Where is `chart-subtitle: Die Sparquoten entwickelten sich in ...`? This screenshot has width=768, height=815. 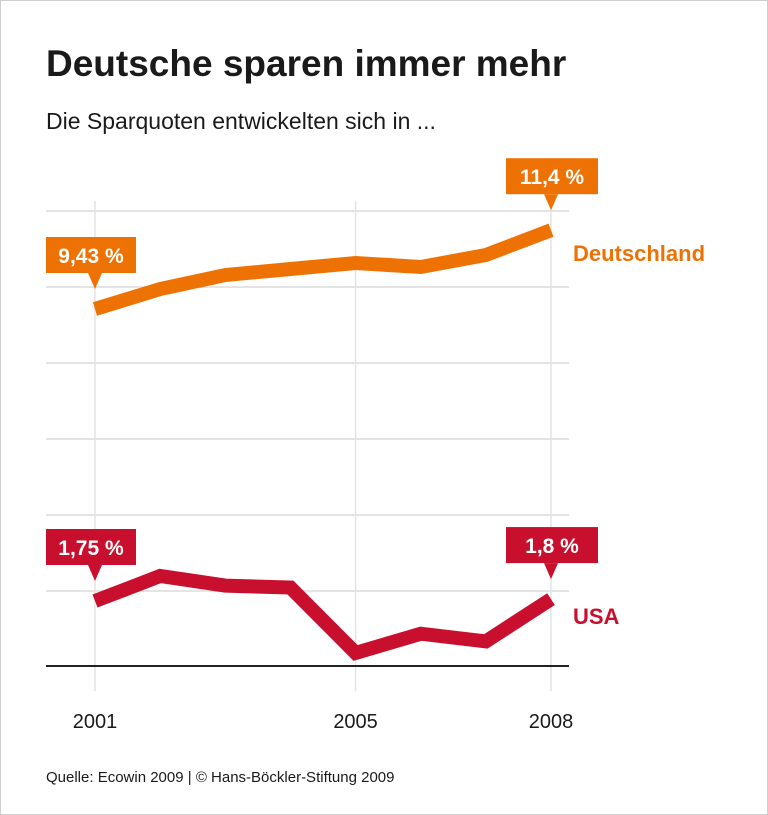 chart-subtitle: Die Sparquoten entwickelten sich in ... is located at coordinates (241, 121).